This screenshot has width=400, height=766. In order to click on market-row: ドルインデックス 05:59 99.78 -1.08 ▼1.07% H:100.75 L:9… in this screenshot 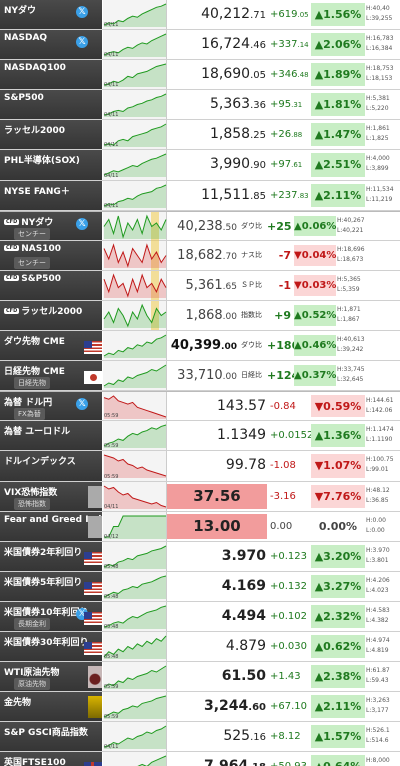, I will do `click(200, 466)`.